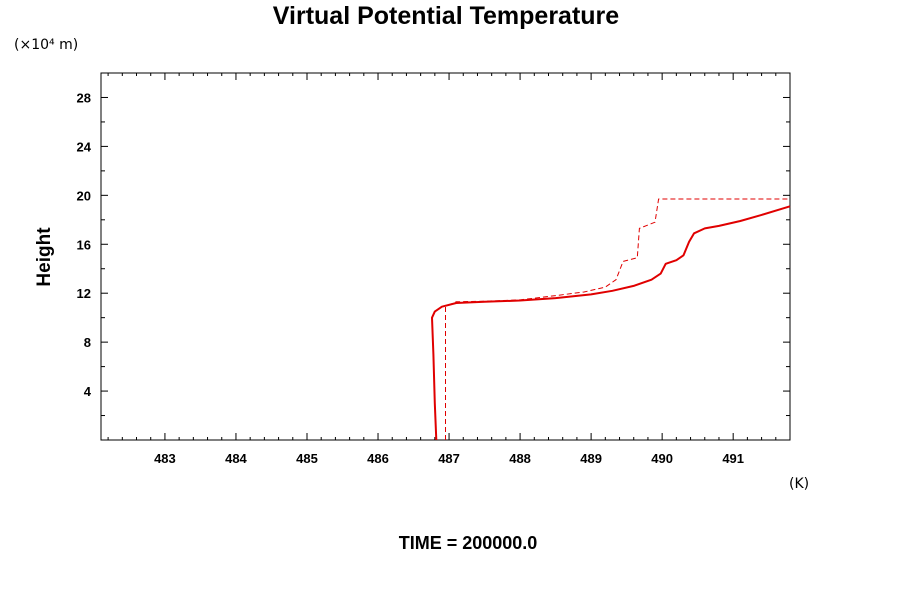  Describe the element at coordinates (662, 458) in the screenshot. I see `x-tick-label: 490` at that location.